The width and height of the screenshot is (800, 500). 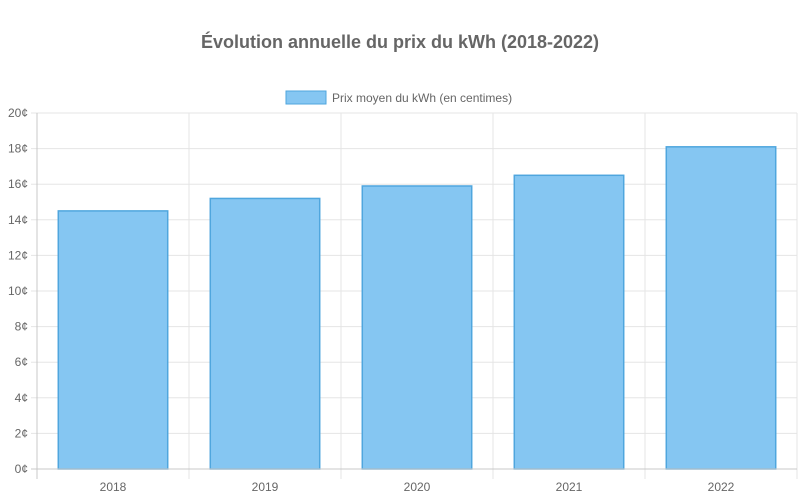 I want to click on x-tick-label: 2021, so click(x=569, y=487).